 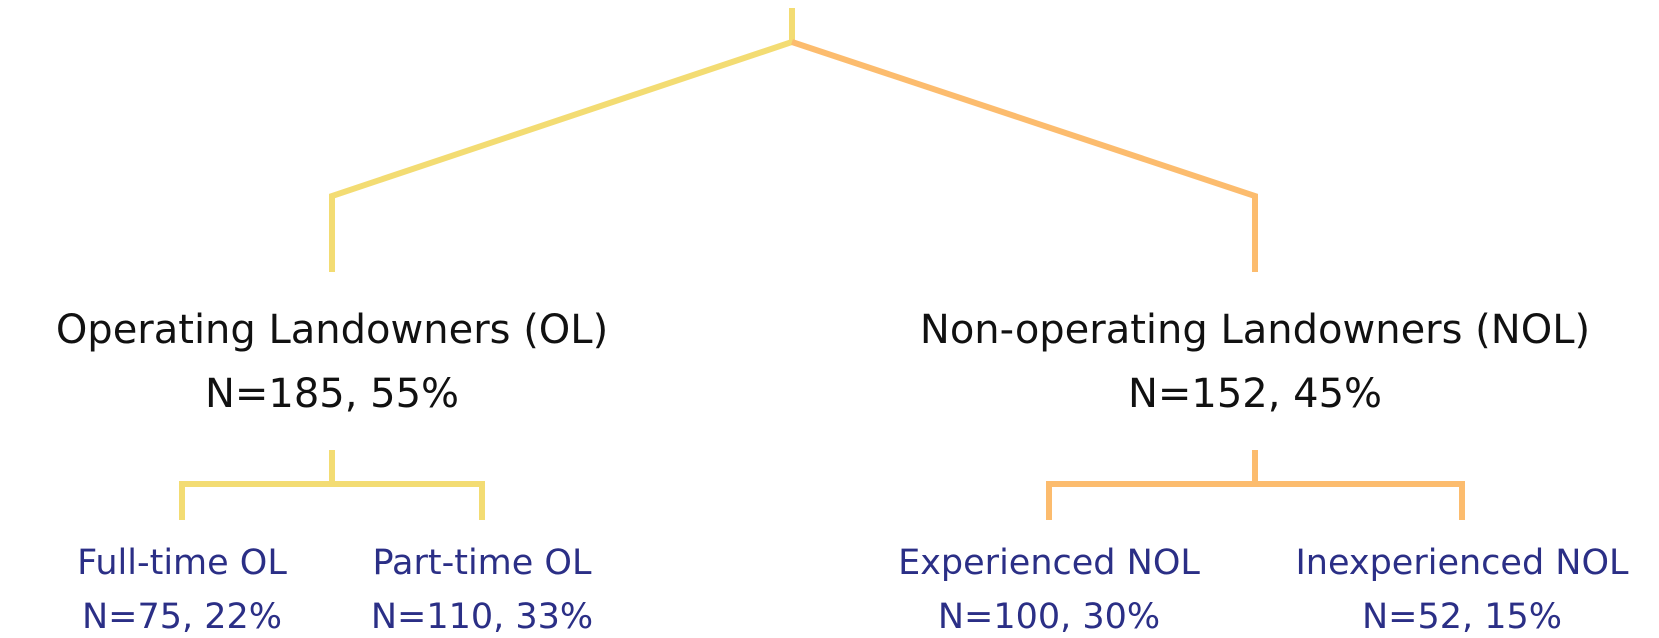 What do you see at coordinates (1462, 617) in the screenshot?
I see `node-stat: N=52, 15%` at bounding box center [1462, 617].